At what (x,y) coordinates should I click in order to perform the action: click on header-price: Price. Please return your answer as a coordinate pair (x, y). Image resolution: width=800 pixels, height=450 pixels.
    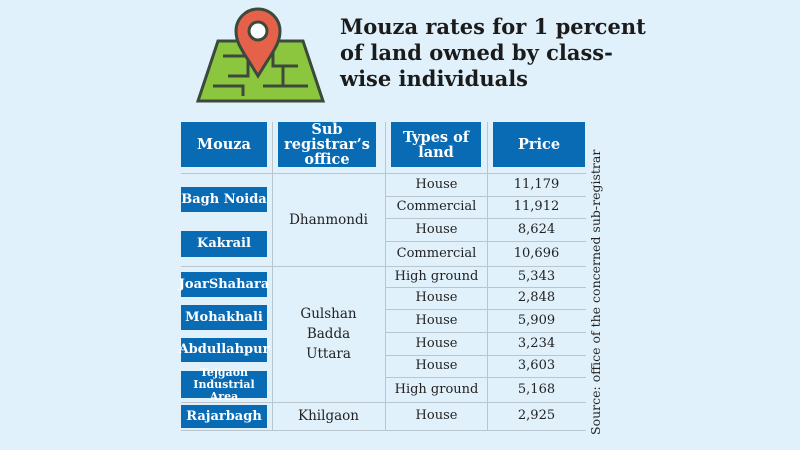
    Looking at the image, I should click on (539, 144).